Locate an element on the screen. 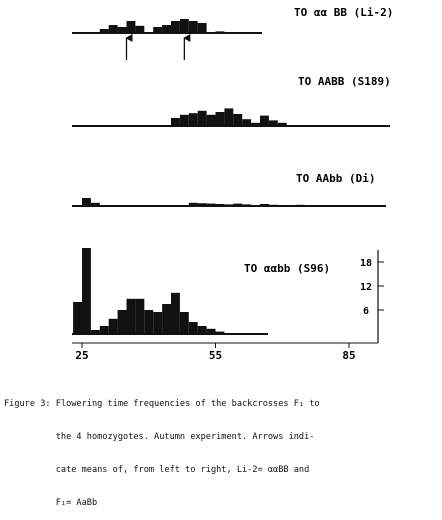  panel-2-label: TO AABB (S189) is located at coordinates (344, 81).